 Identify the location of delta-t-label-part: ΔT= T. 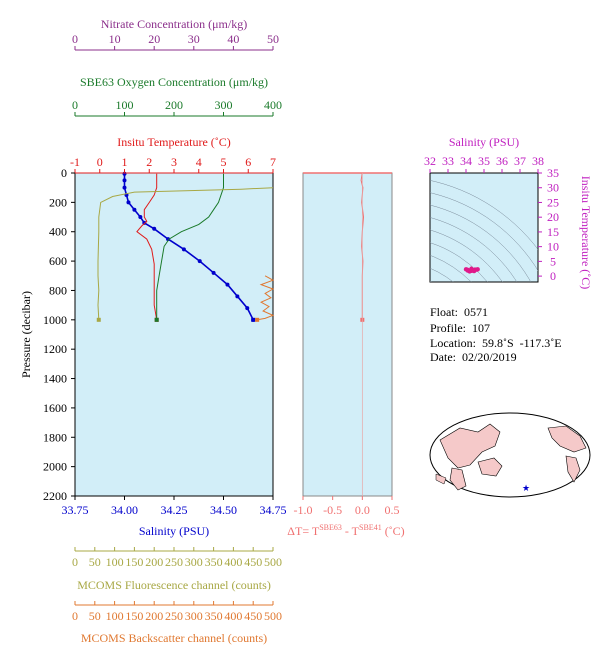
(303, 531).